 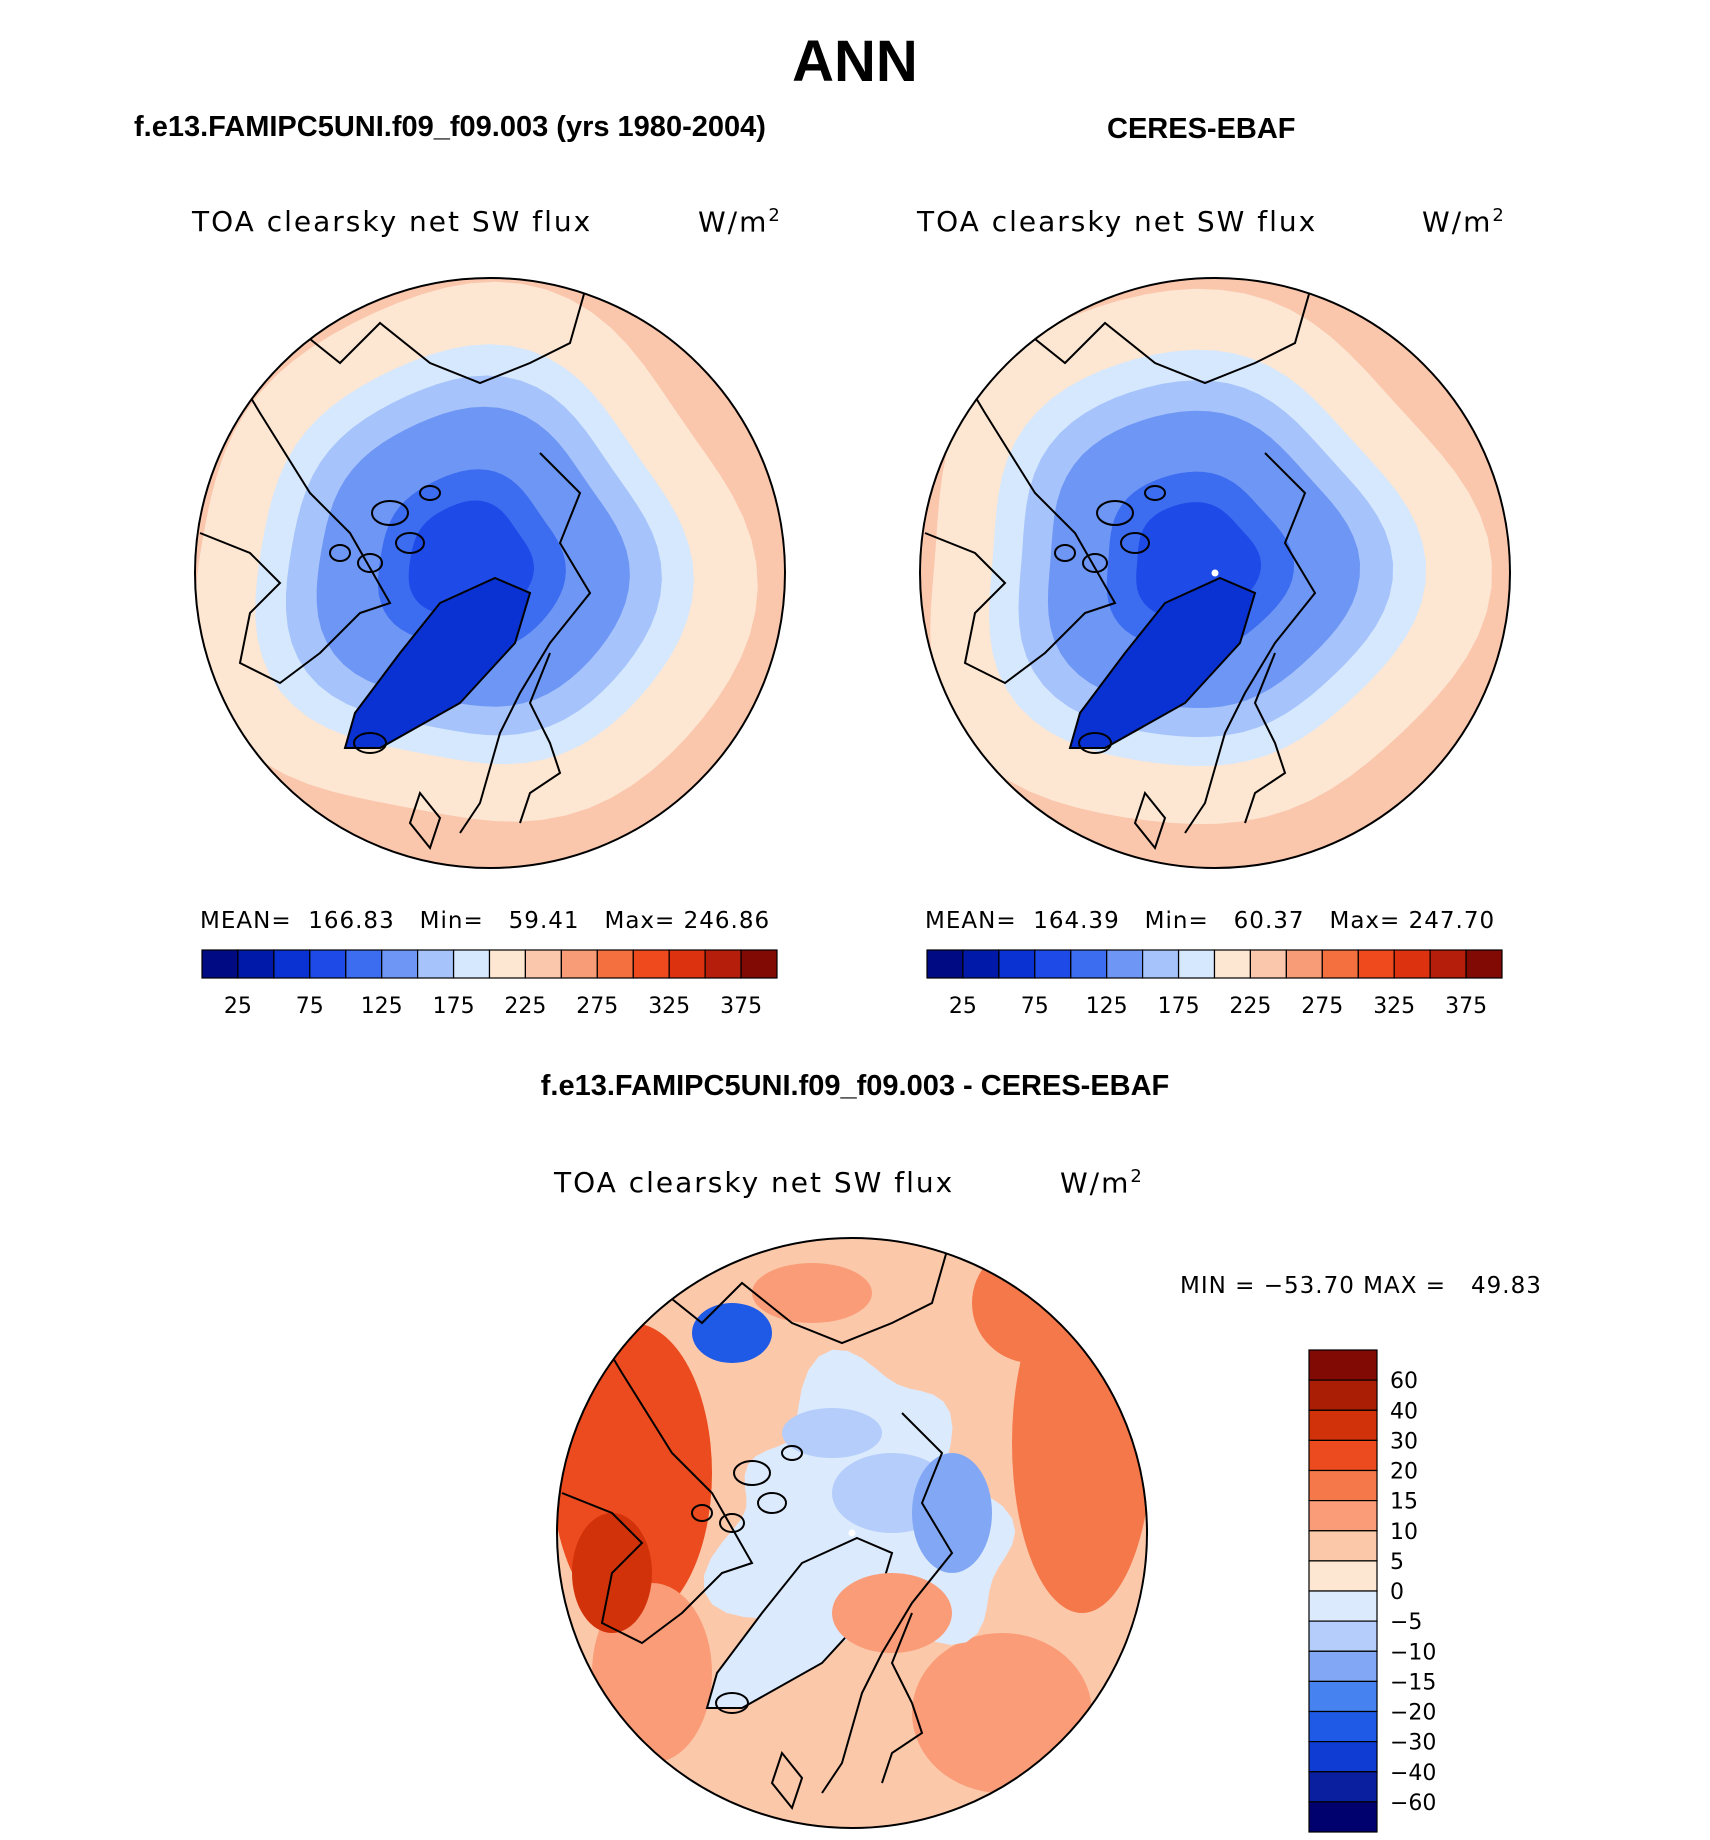 I want to click on colorbar-tick-label: −20, so click(x=1413, y=1713).